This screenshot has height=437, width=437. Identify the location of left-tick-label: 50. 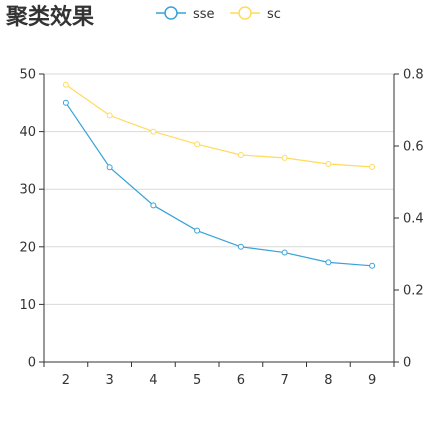
(27, 75).